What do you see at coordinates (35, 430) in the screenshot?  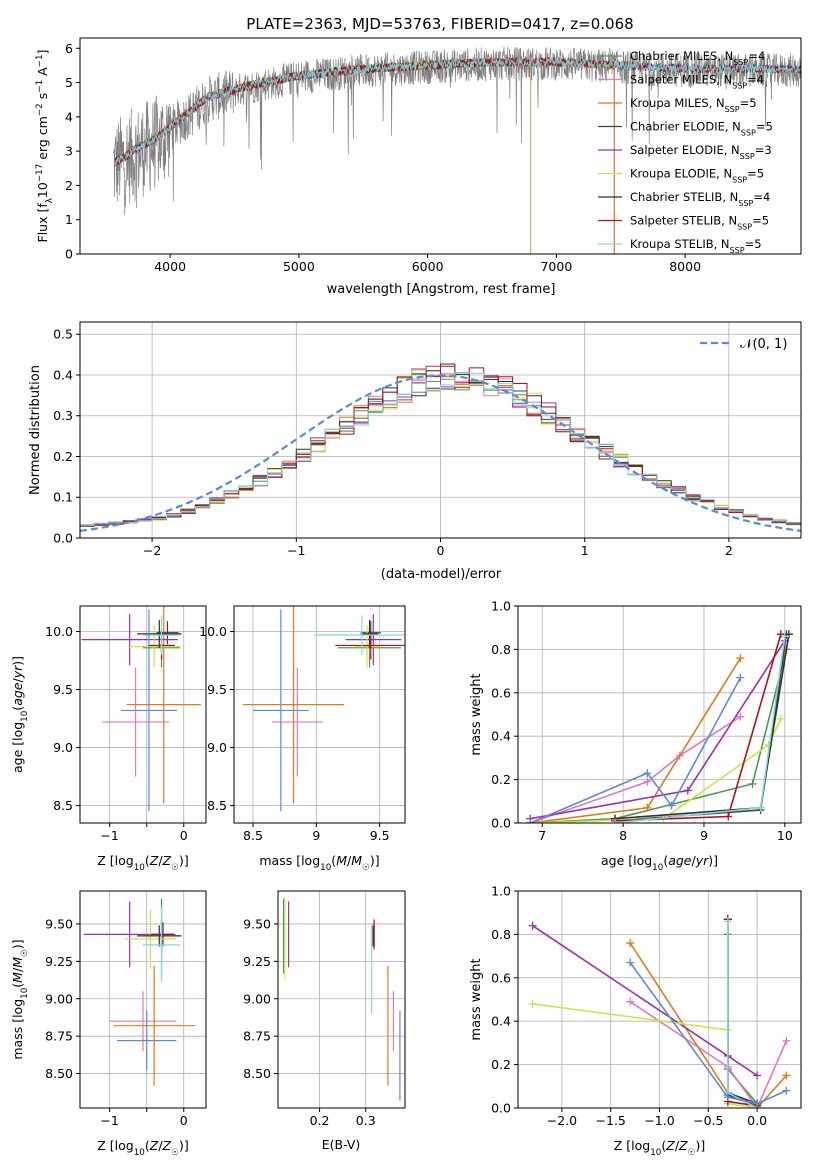 I see `y-axis-label: Normed distribution` at bounding box center [35, 430].